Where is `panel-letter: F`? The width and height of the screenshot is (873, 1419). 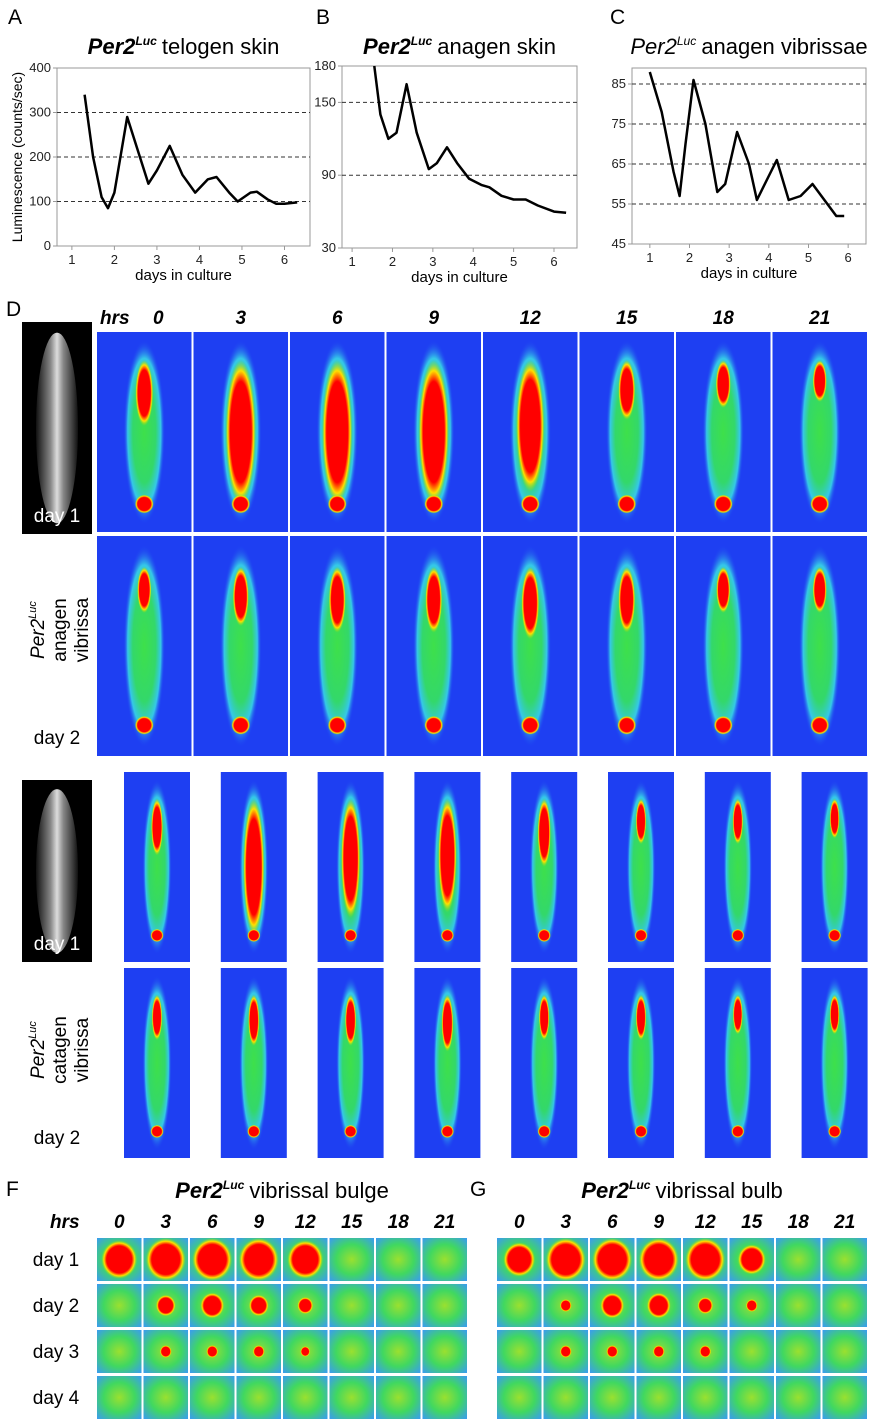 panel-letter: F is located at coordinates (12, 1189).